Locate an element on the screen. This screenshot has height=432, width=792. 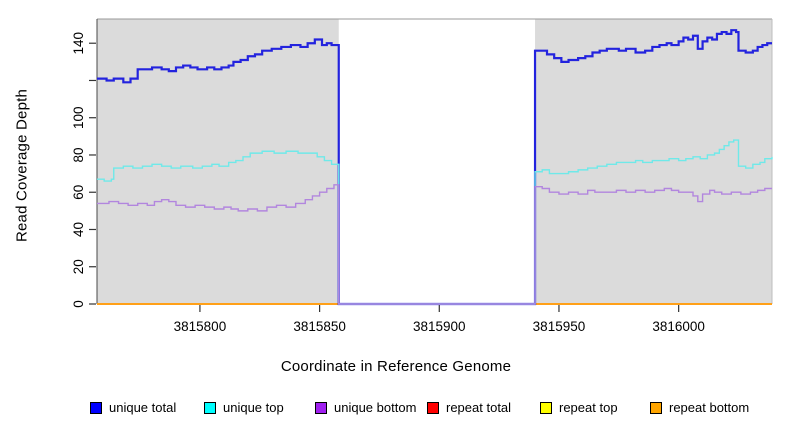
x-tick-label: 3815900 is located at coordinates (439, 326).